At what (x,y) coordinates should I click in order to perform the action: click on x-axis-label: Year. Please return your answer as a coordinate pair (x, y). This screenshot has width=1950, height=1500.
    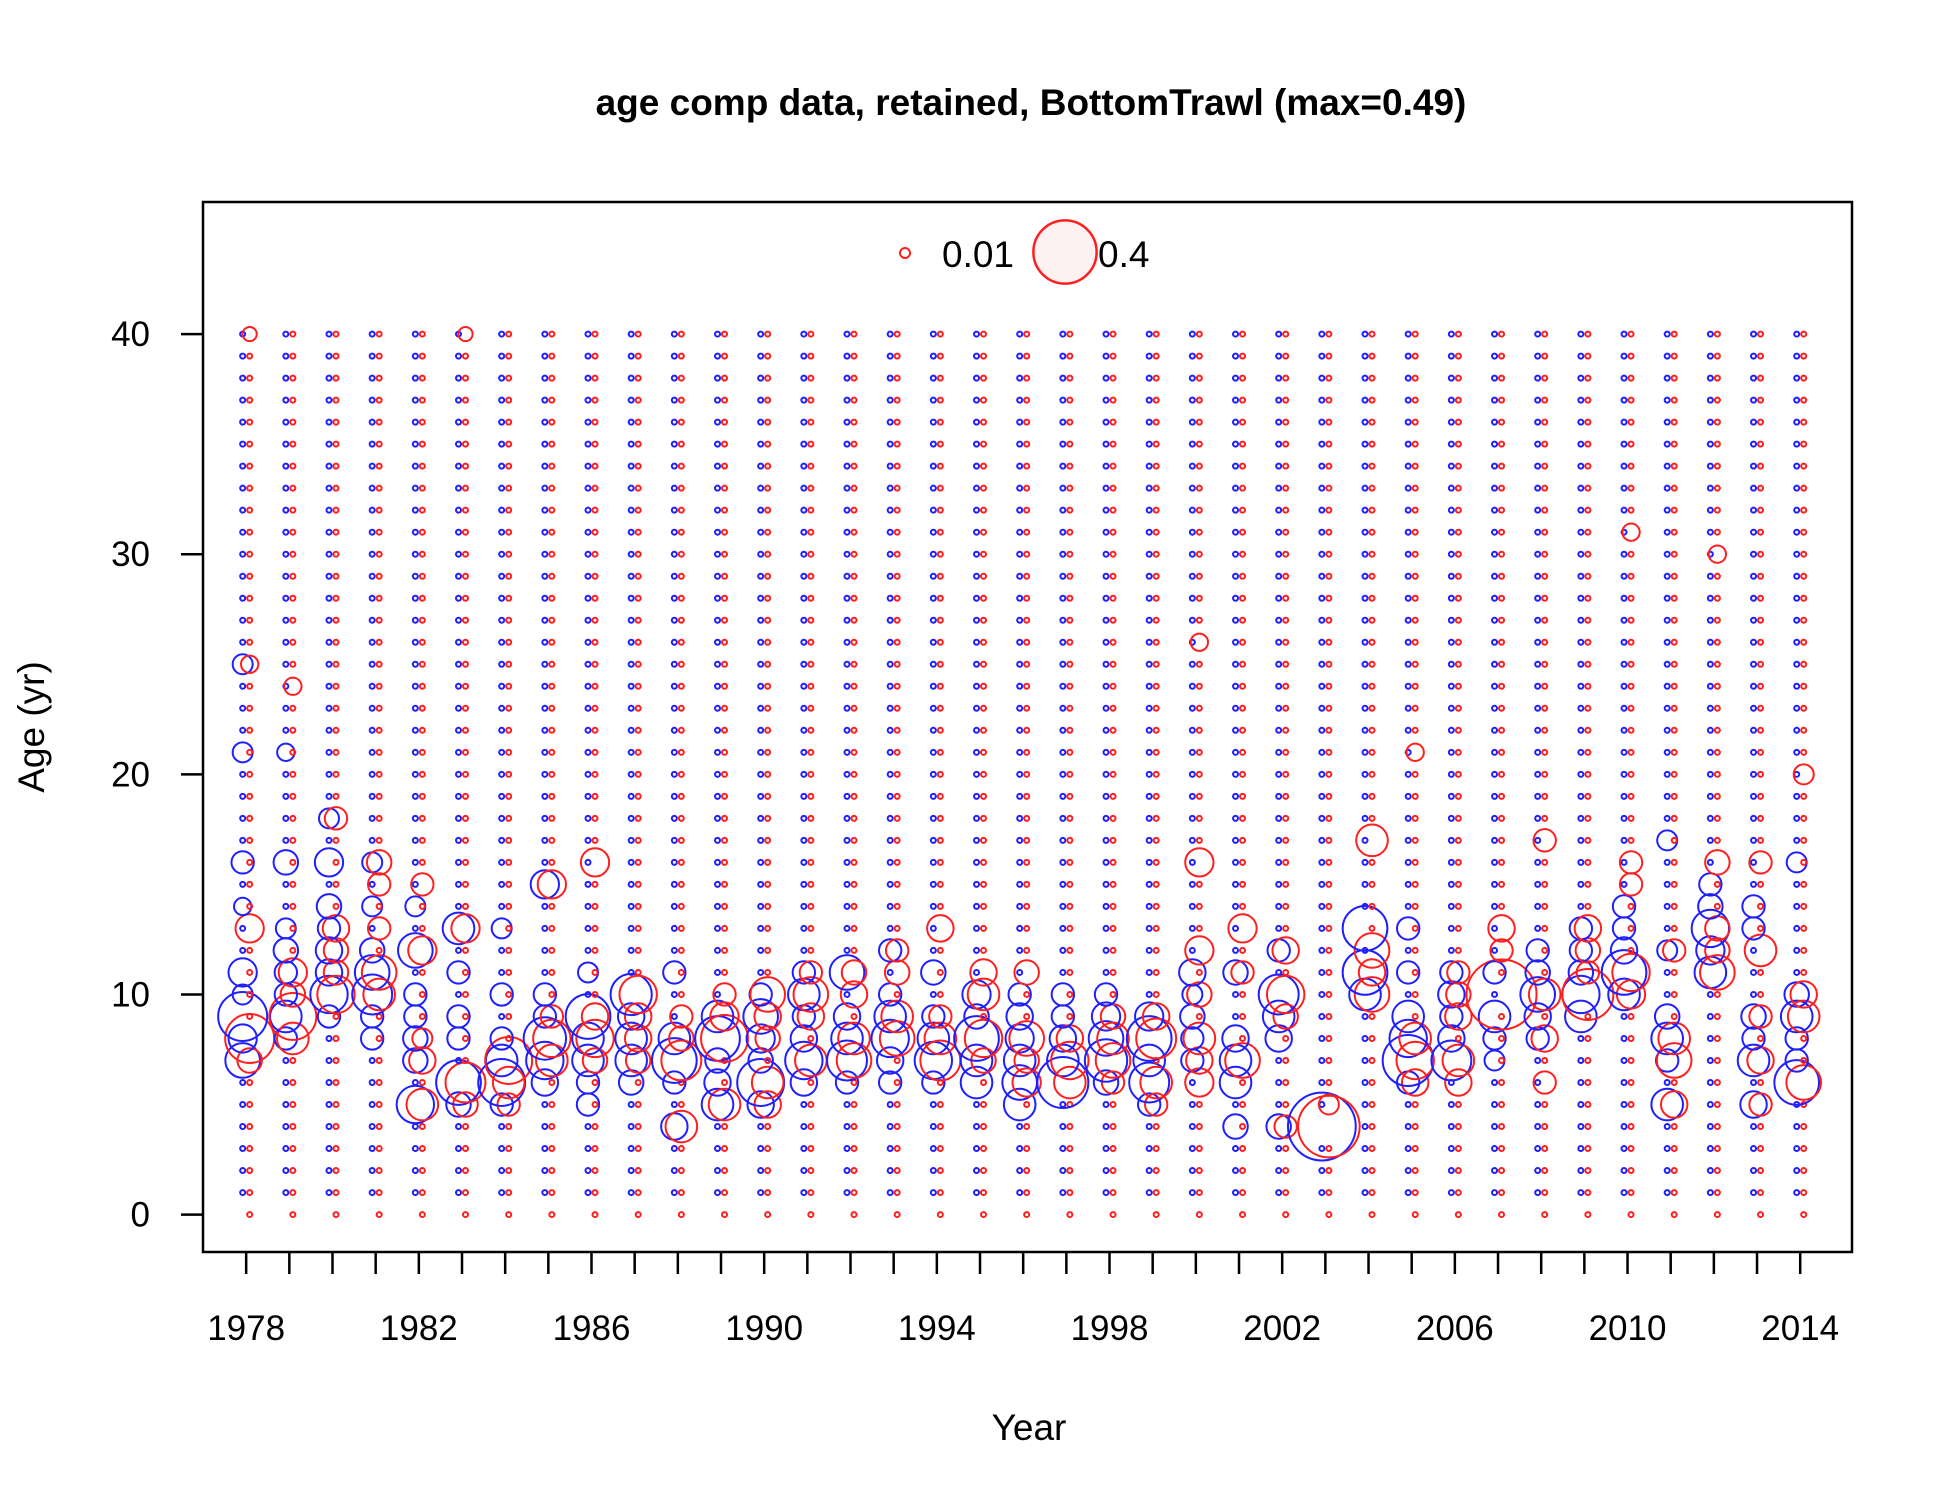
    Looking at the image, I should click on (1029, 1427).